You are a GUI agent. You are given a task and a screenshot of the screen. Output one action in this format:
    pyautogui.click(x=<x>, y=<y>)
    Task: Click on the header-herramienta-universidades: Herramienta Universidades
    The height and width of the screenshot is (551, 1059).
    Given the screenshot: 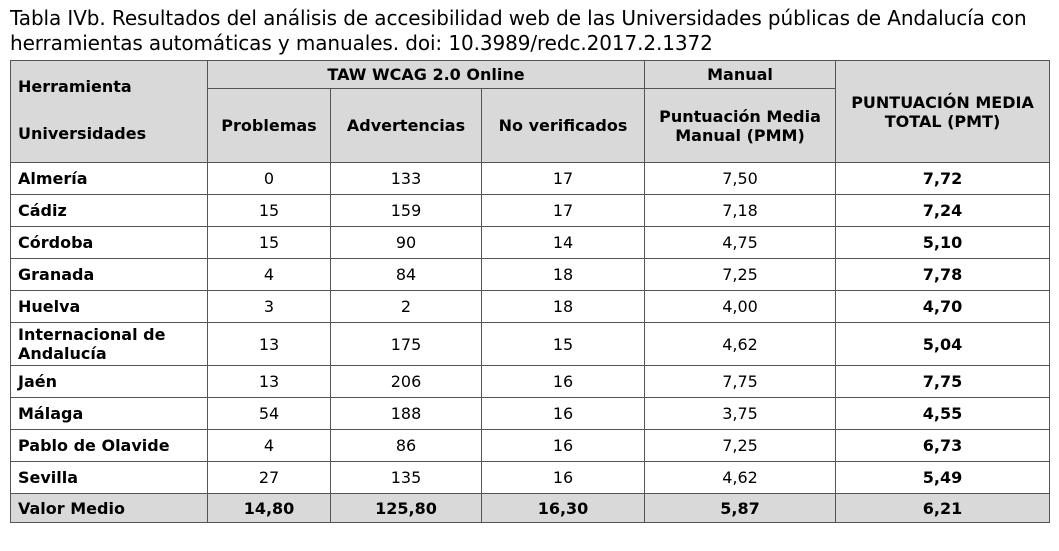 What is the action you would take?
    pyautogui.click(x=109, y=111)
    